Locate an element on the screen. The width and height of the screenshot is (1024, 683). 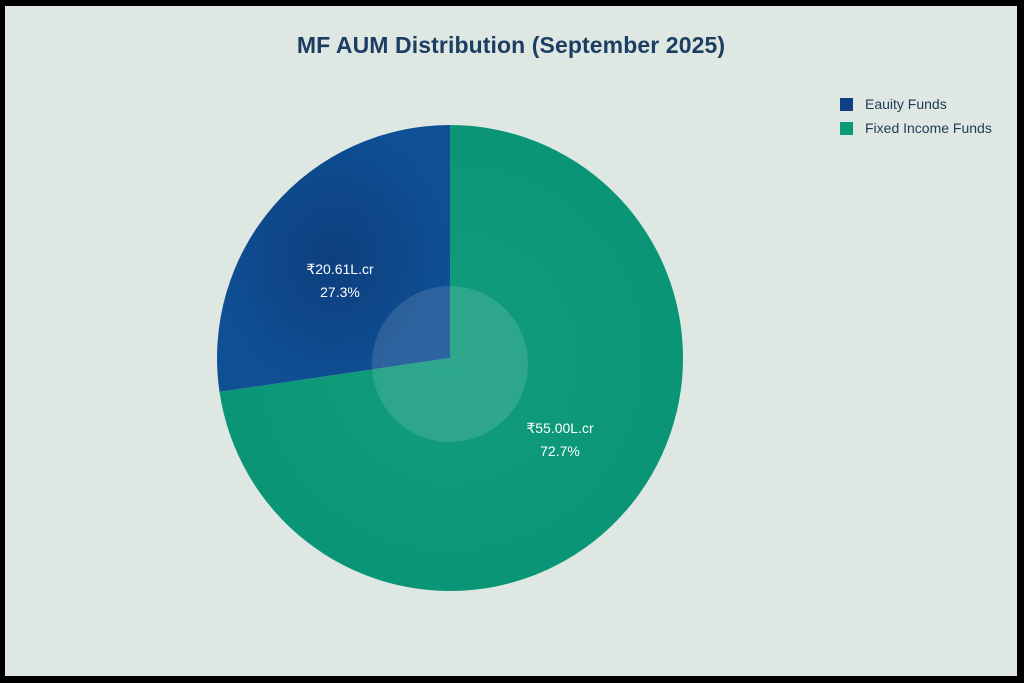
legend-label-fixed-income: Fixed Income Funds is located at coordinates (928, 128).